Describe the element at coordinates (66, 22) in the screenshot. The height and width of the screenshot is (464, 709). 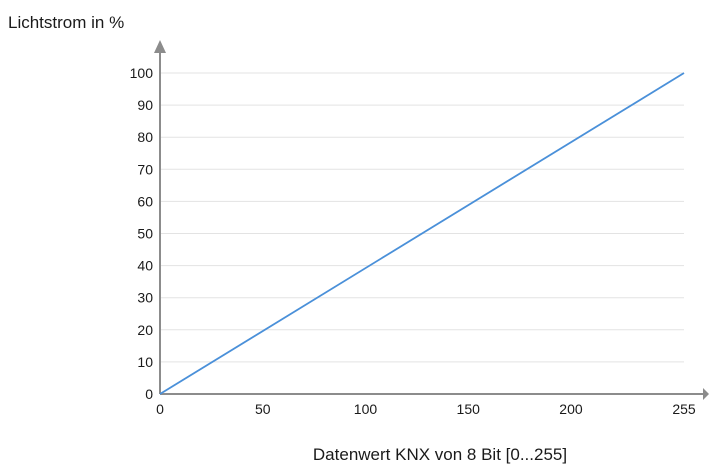
I see `y-axis-title: Lichtstrom in %` at that location.